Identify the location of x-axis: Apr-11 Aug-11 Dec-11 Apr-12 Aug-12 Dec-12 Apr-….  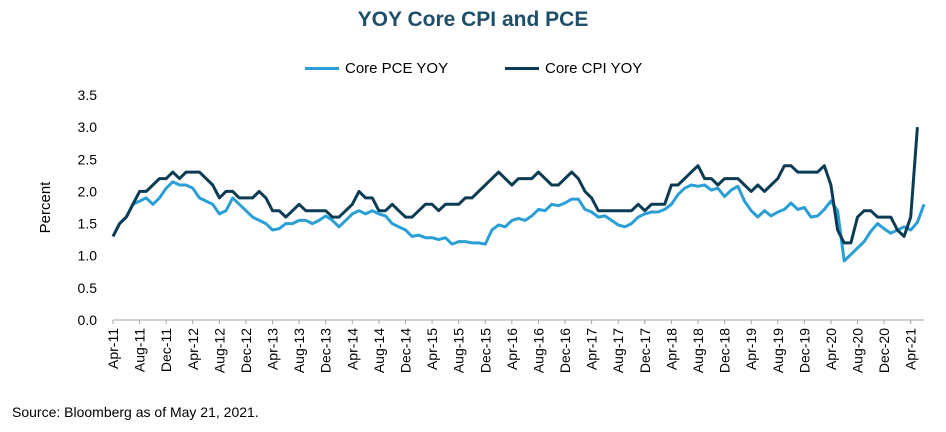
(514, 346).